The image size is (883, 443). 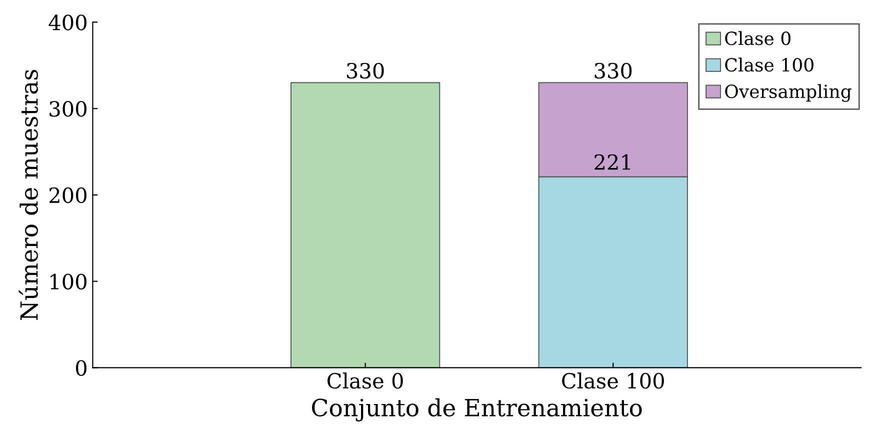 What do you see at coordinates (81, 368) in the screenshot?
I see `y-tick-label: 0` at bounding box center [81, 368].